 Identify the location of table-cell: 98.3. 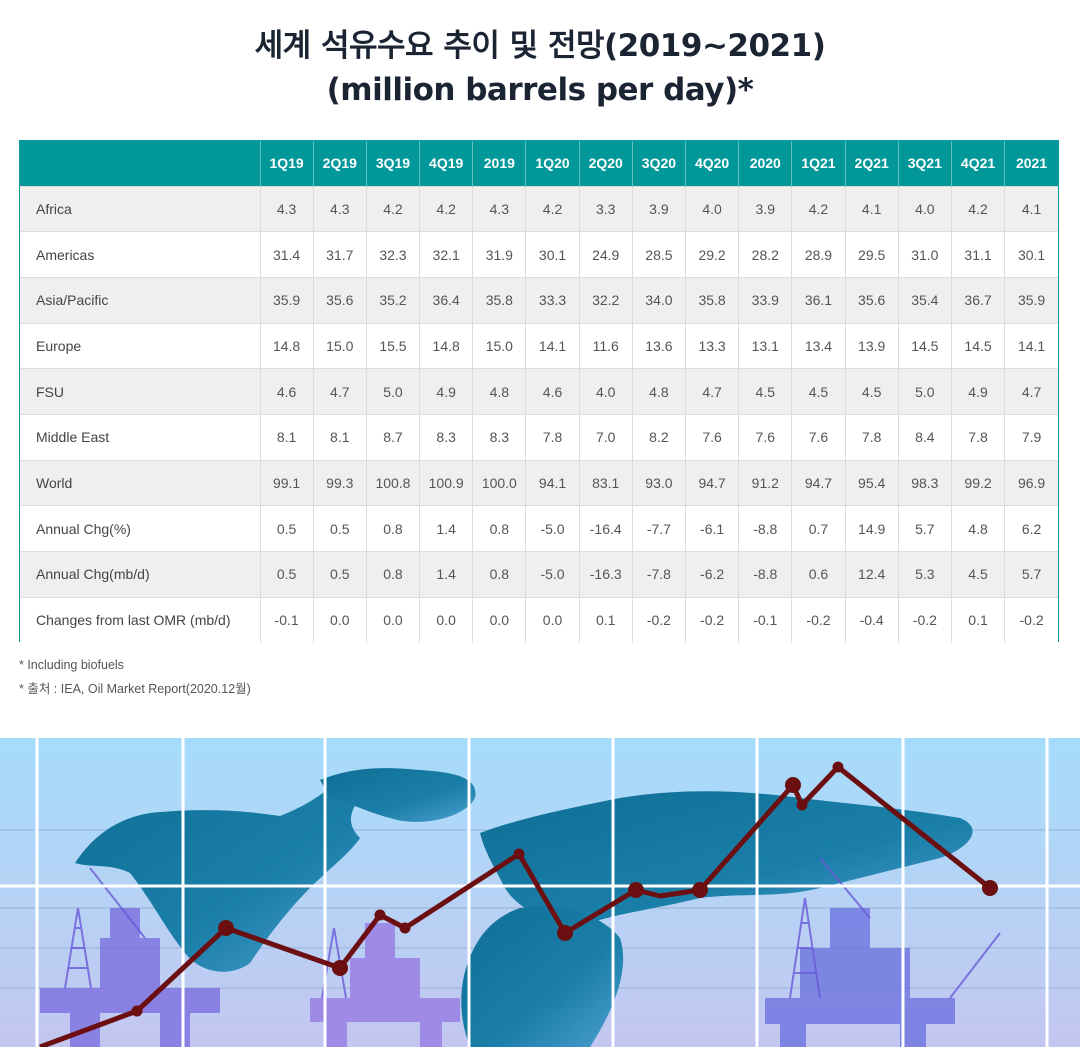
(924, 482).